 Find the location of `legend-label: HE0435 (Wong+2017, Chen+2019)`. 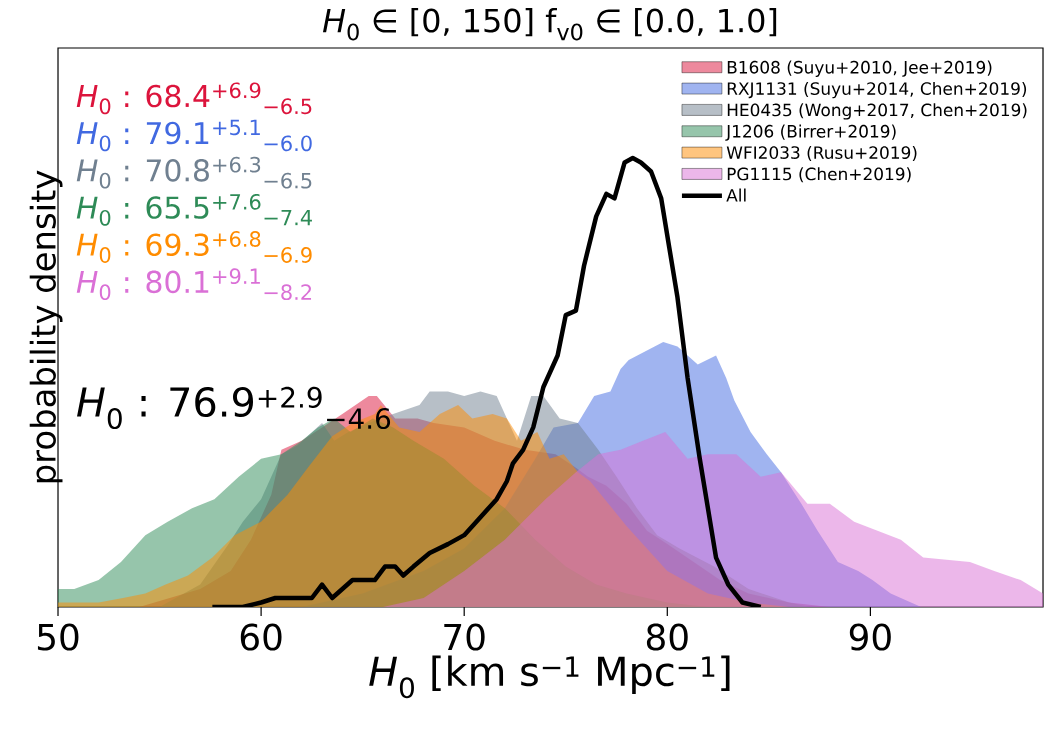

legend-label: HE0435 (Wong+2017, Chen+2019) is located at coordinates (877, 111).